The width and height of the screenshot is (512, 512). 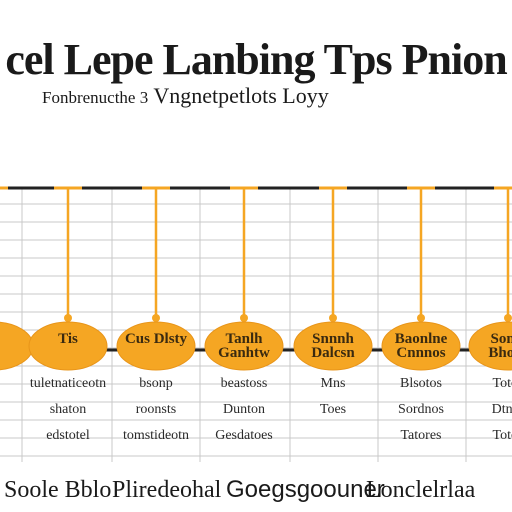 What do you see at coordinates (95, 97) in the screenshot?
I see `subtitle-part-1: Fonbrenucthe 3` at bounding box center [95, 97].